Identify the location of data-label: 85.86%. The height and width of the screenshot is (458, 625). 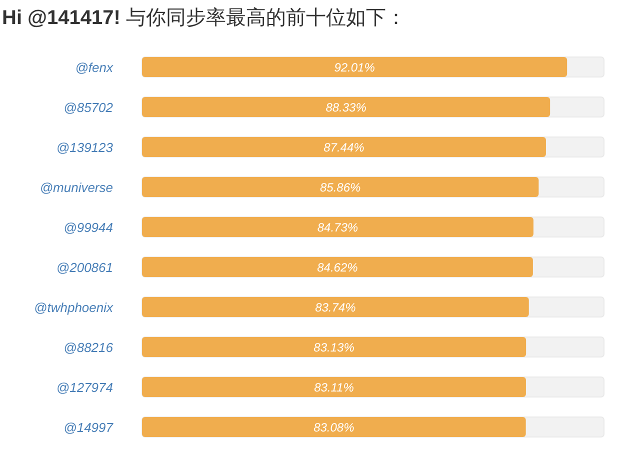
(341, 187).